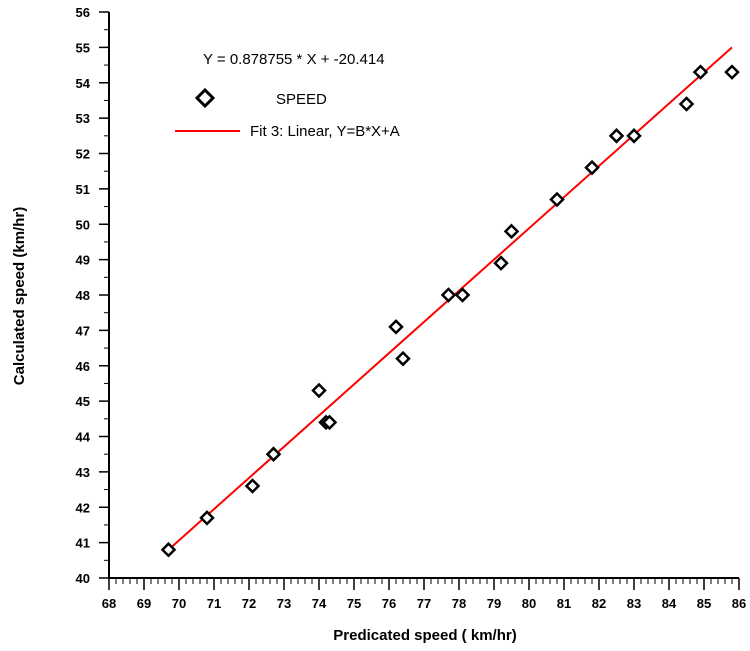 The image size is (750, 651). What do you see at coordinates (669, 603) in the screenshot?
I see `x-tick-label: 84` at bounding box center [669, 603].